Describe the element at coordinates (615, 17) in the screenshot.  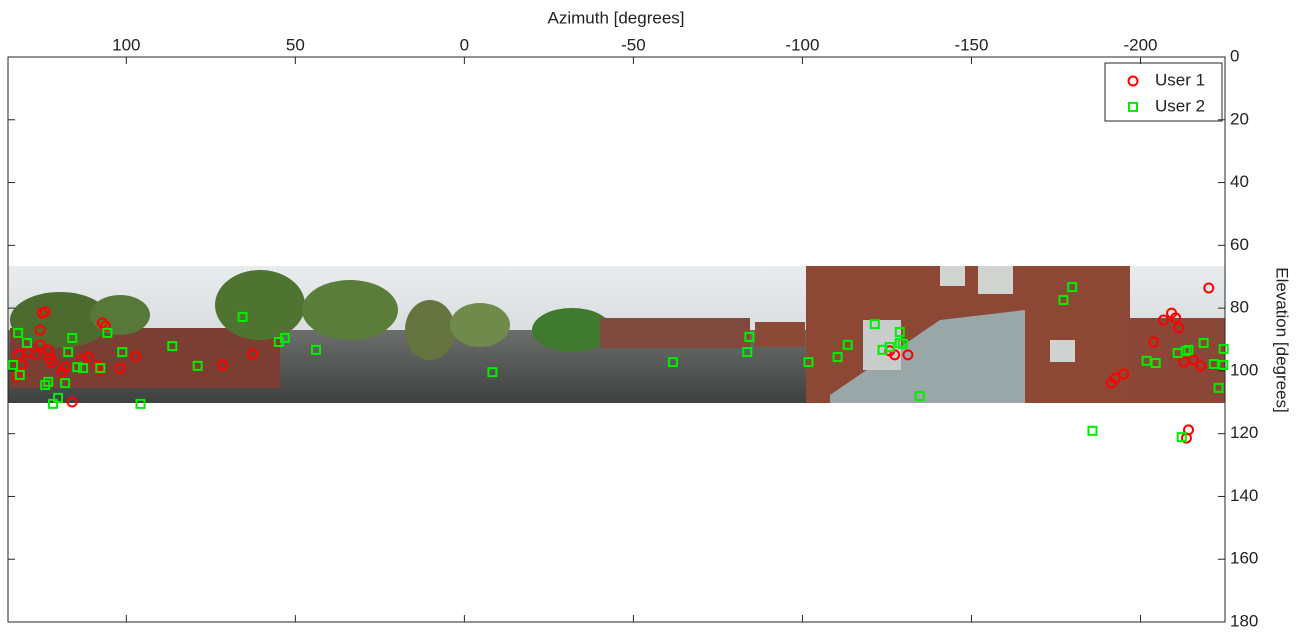
I see `x-axis-label: Azimuth [degrees]` at that location.